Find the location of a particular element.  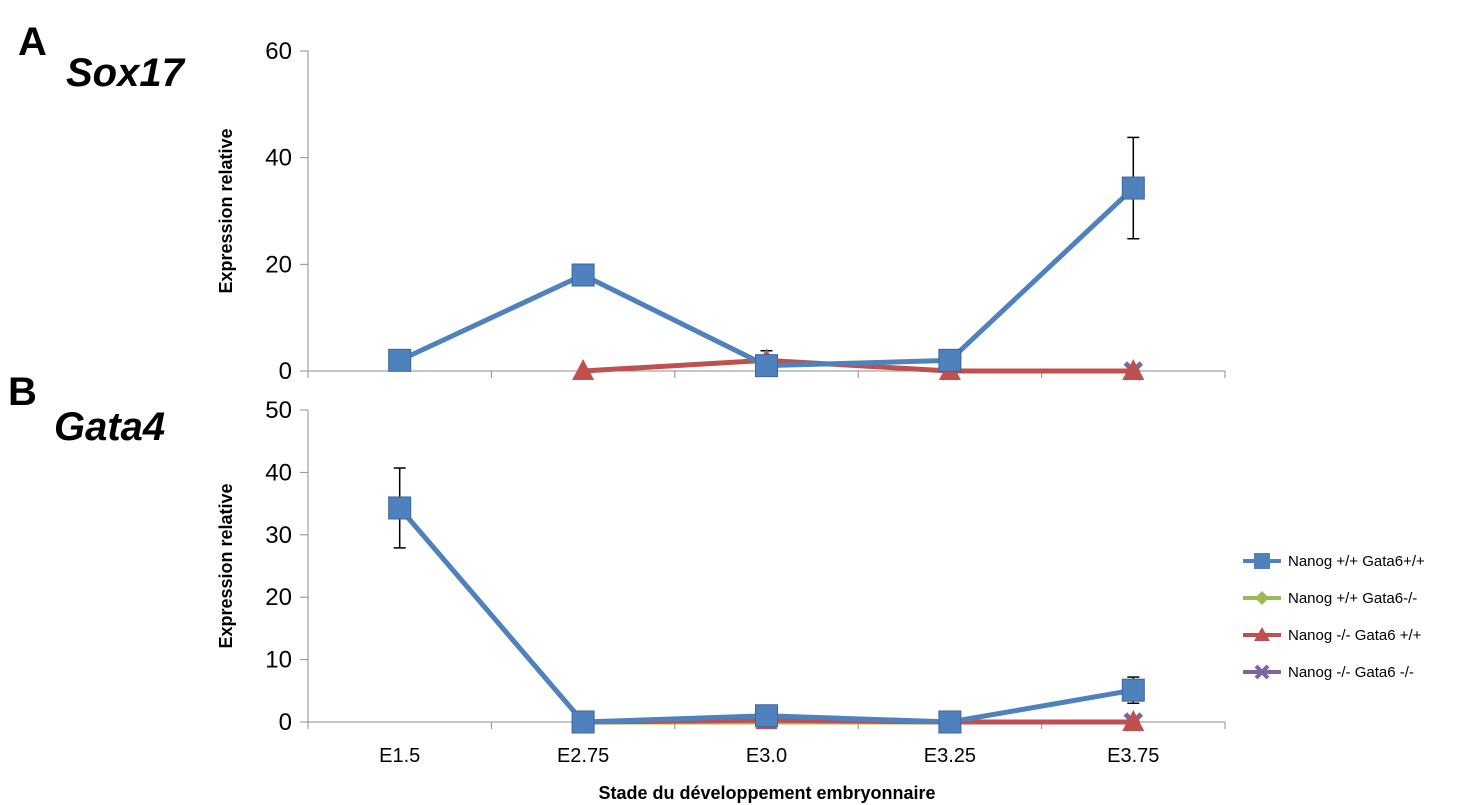

panel-b-x-tick-label: E3.0 is located at coordinates (766, 756).